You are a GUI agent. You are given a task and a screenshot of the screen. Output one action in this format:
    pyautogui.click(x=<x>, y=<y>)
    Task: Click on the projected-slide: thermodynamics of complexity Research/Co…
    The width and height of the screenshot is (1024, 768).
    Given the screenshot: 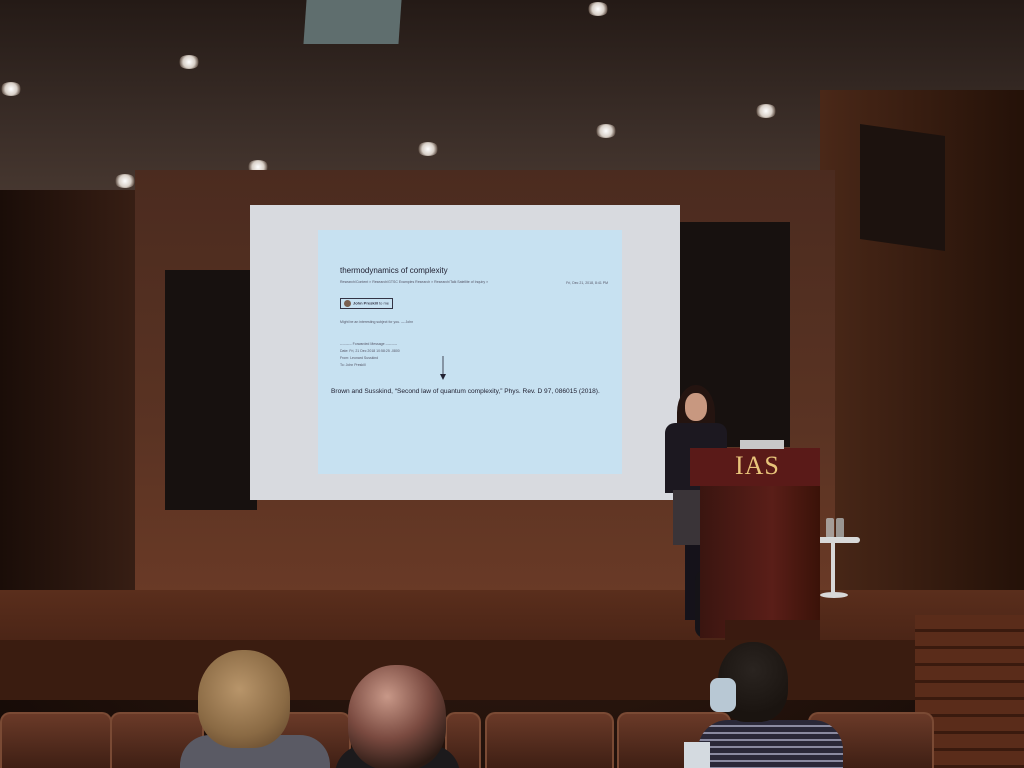 What is the action you would take?
    pyautogui.click(x=470, y=352)
    